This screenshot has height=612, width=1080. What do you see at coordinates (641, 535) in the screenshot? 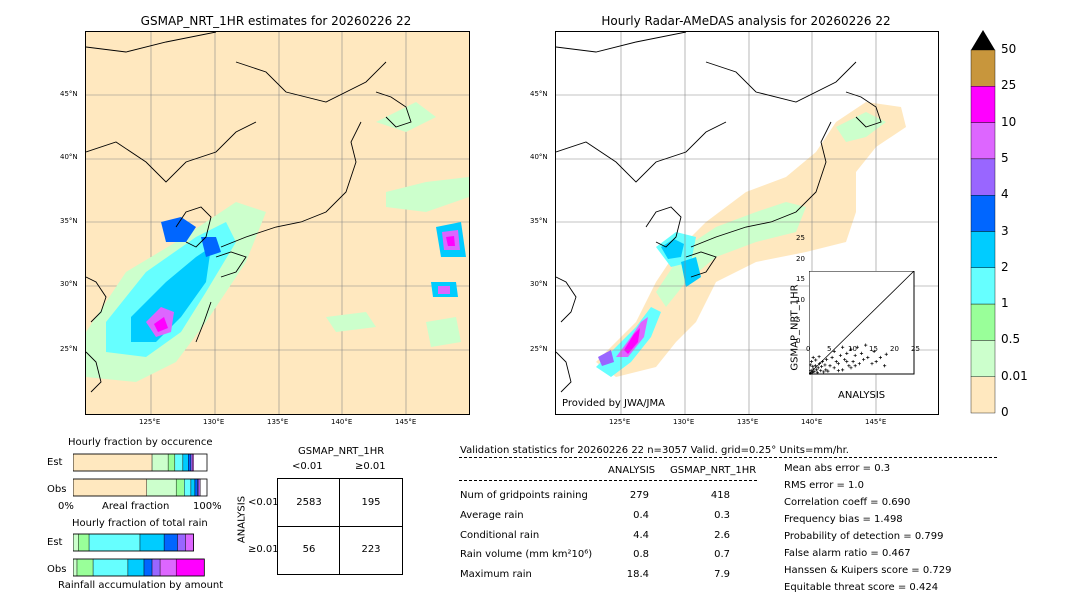
I see `stat-analysis-conditional: 4.4` at bounding box center [641, 535].